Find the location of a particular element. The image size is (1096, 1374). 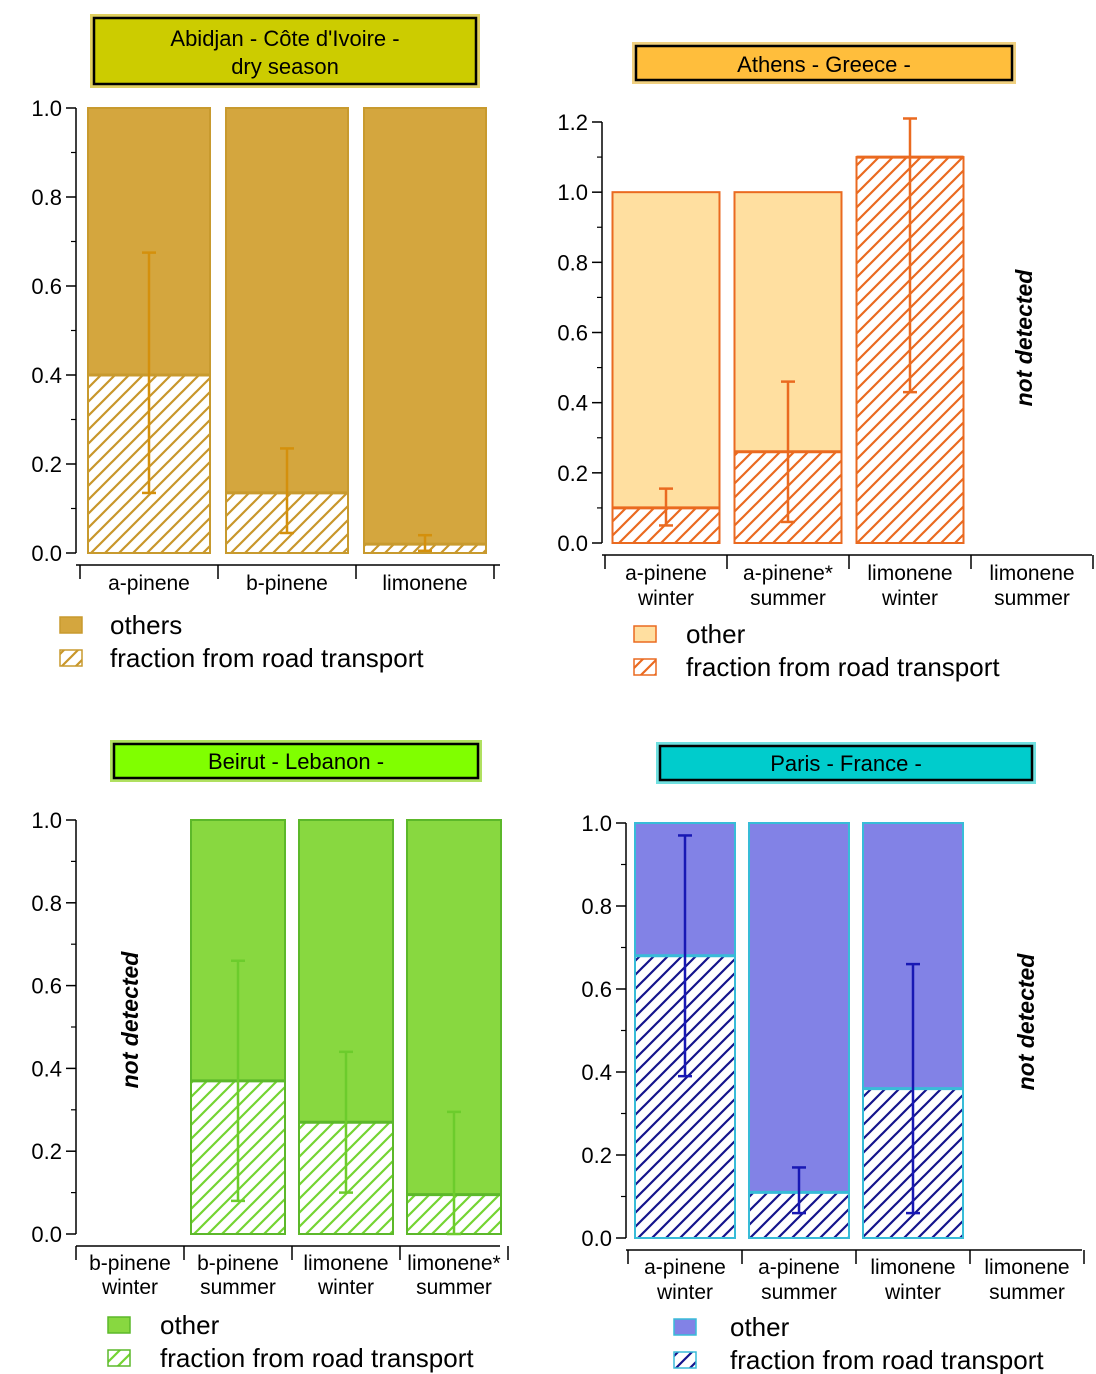

chart-title: Paris - France - is located at coordinates (846, 763).